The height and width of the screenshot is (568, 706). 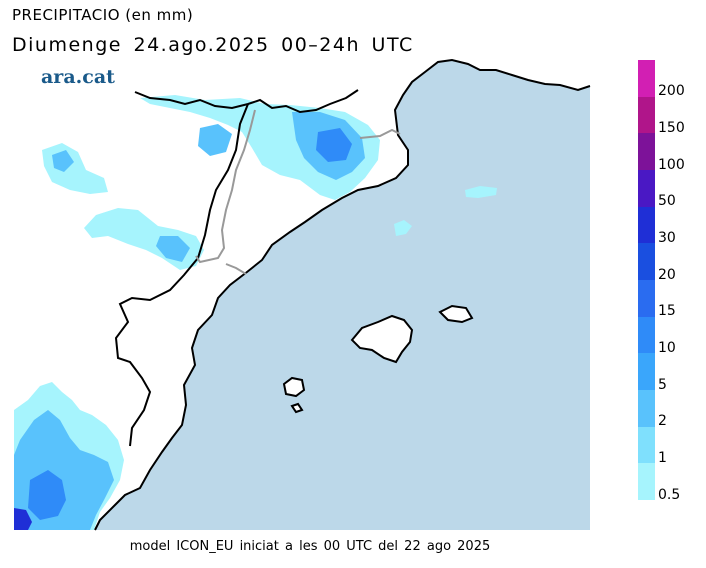 What do you see at coordinates (662, 384) in the screenshot?
I see `legend-label: 5` at bounding box center [662, 384].